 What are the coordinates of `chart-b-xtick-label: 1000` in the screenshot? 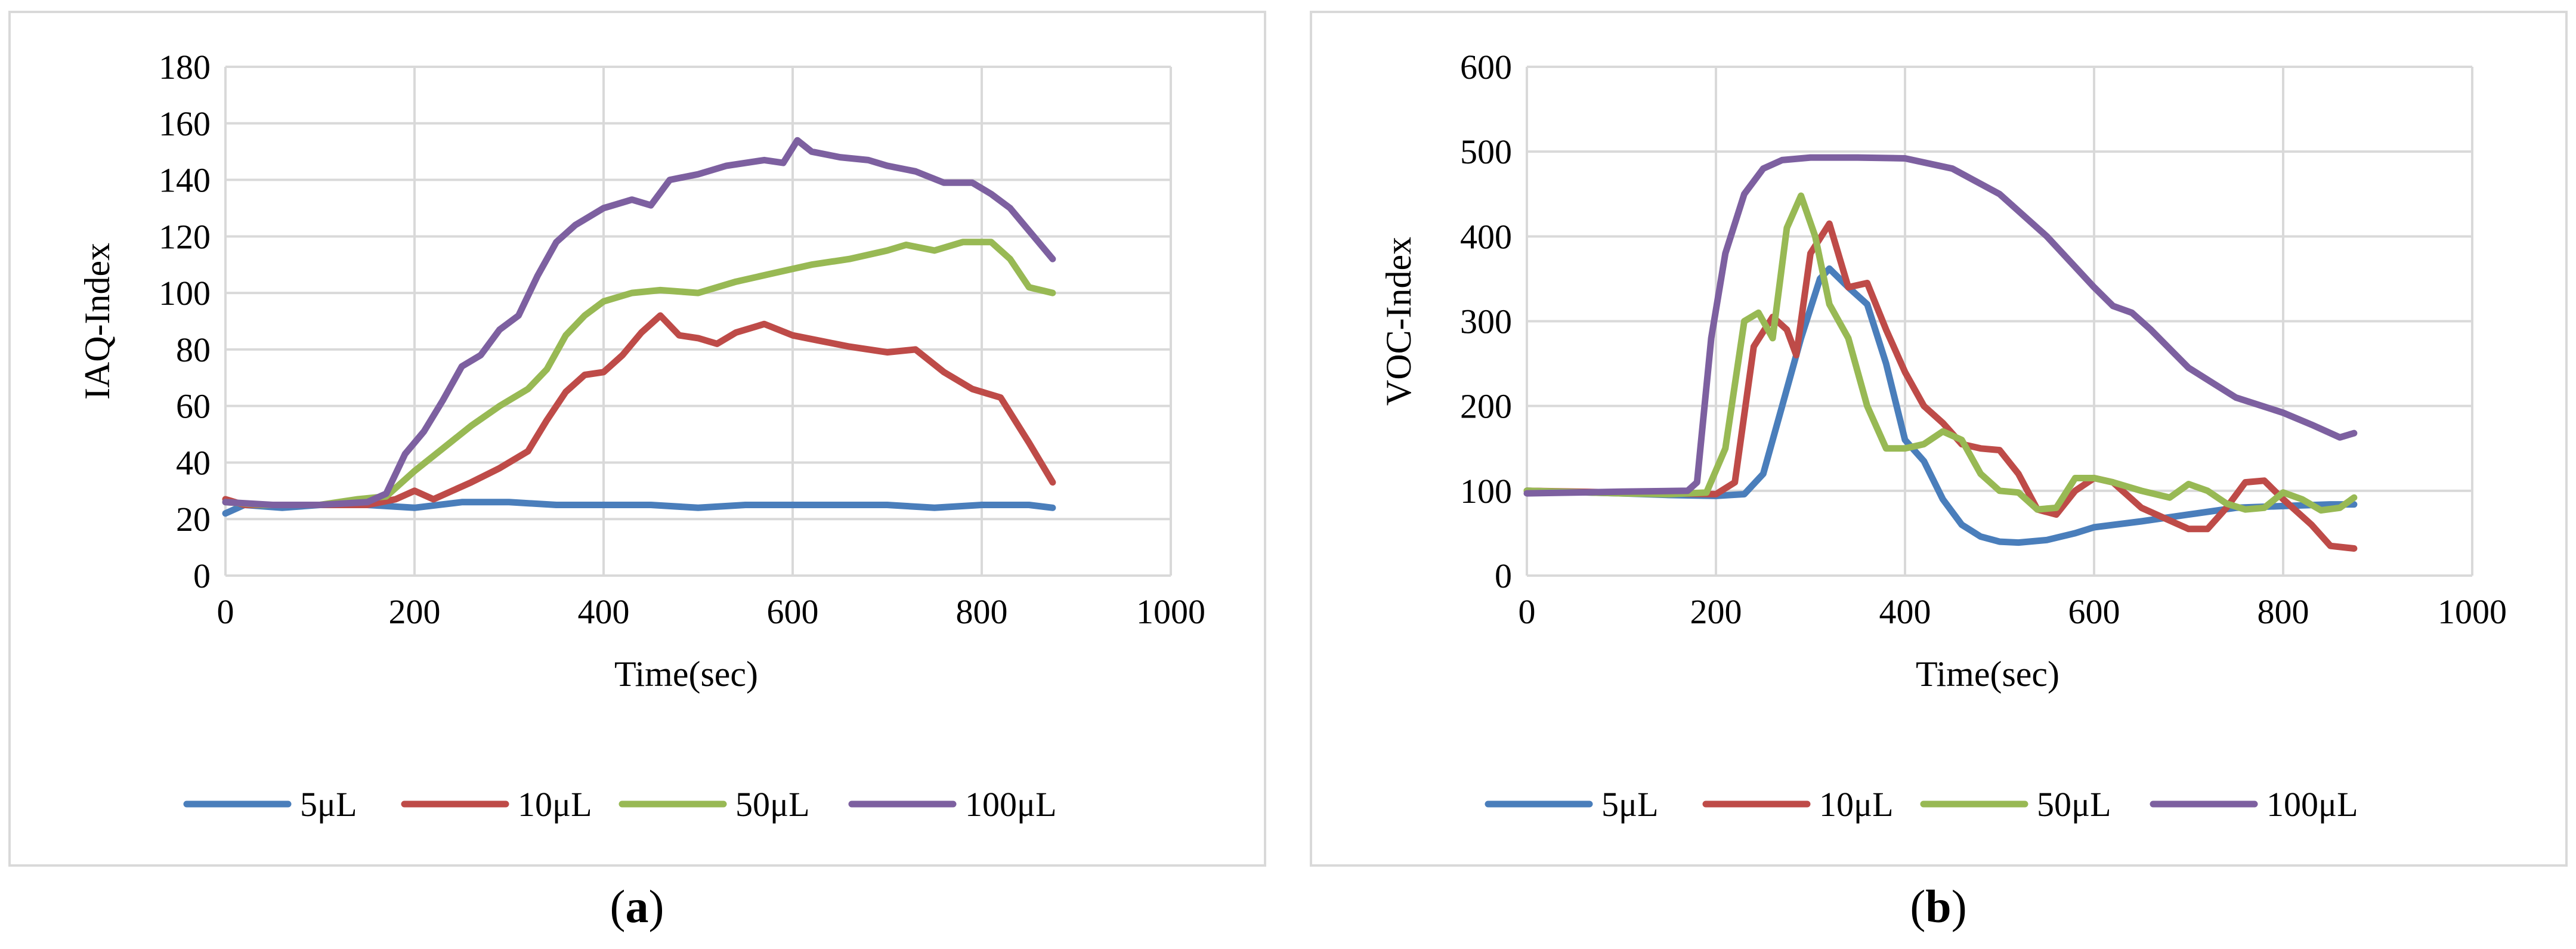 It's located at (2472, 611).